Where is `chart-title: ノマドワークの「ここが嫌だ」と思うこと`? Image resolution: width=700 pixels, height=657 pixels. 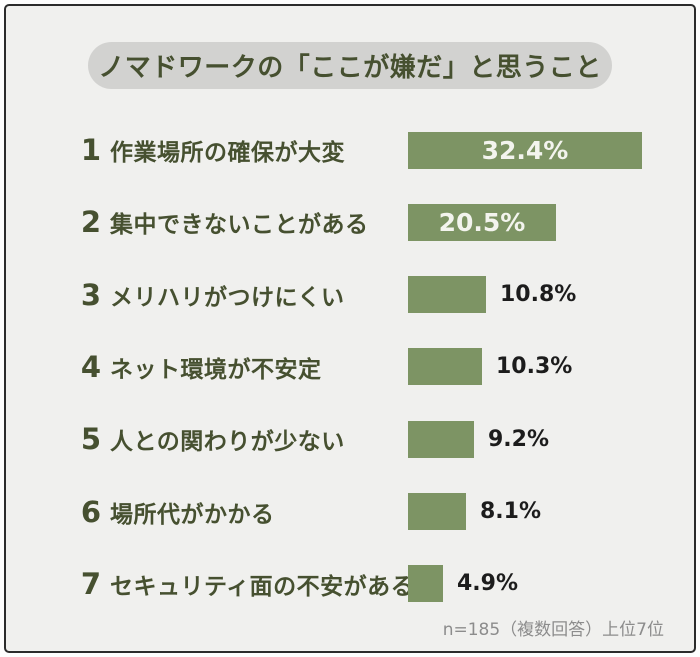 chart-title: ノマドワークの「ここが嫌だ」と思うこと is located at coordinates (350, 68).